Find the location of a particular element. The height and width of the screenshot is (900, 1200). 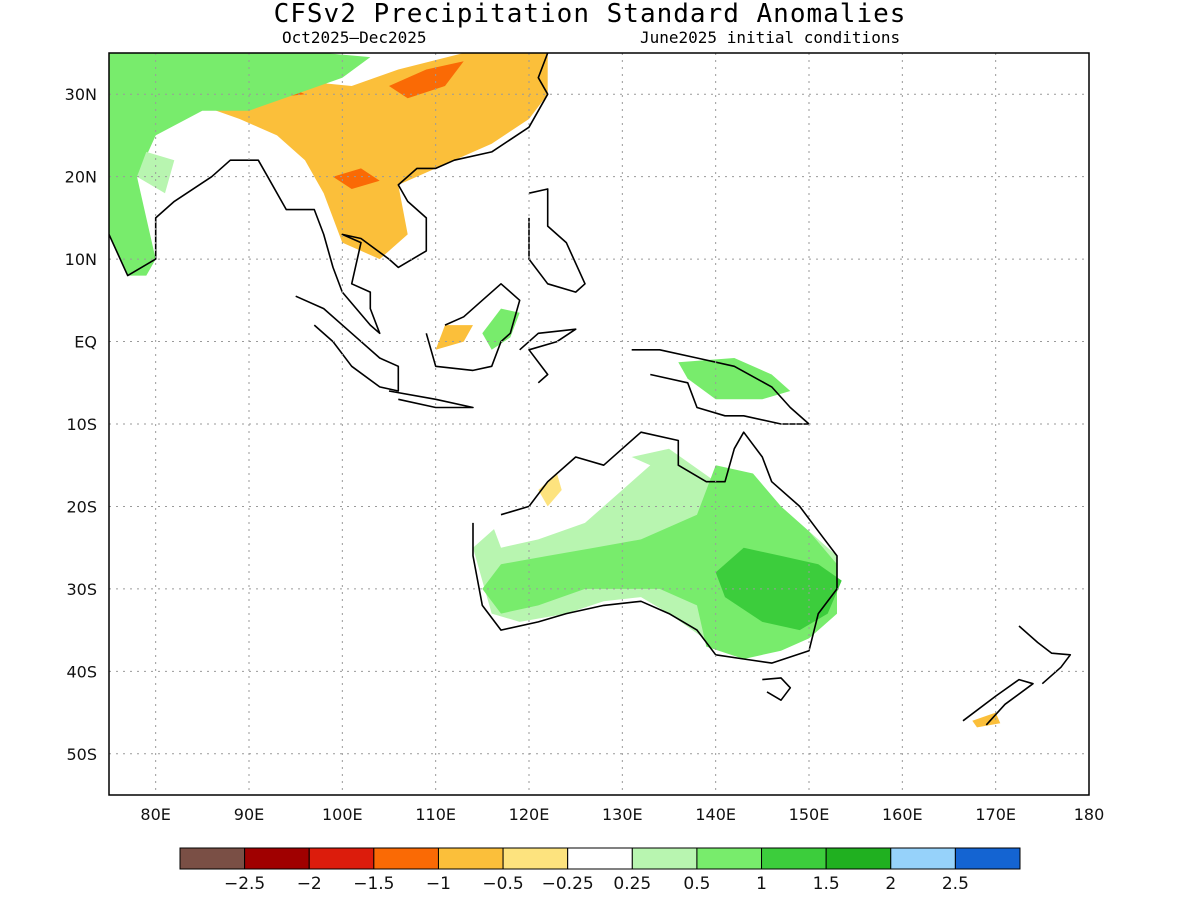

longitude-label: 120E is located at coordinates (529, 814).